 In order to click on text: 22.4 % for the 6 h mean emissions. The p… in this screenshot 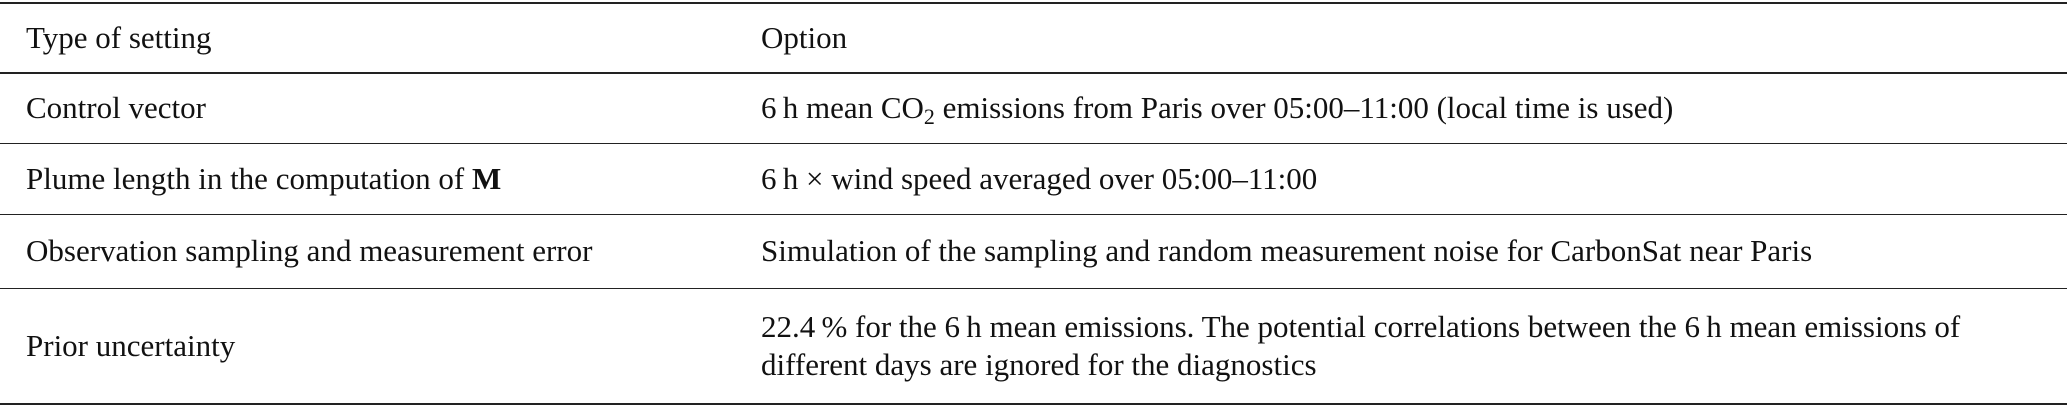, I will do `click(1361, 345)`.